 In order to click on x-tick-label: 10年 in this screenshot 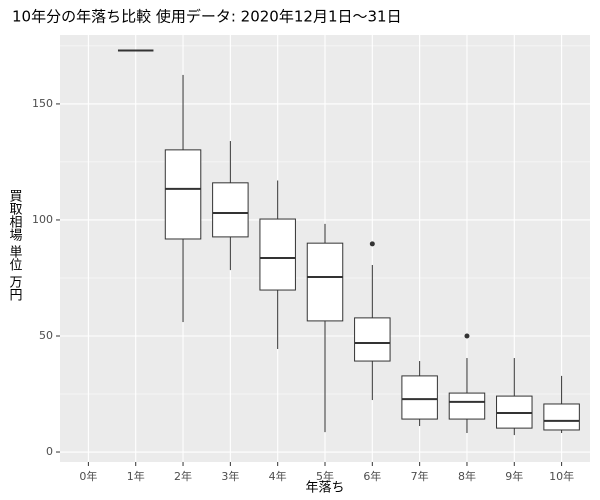, I will do `click(561, 476)`.